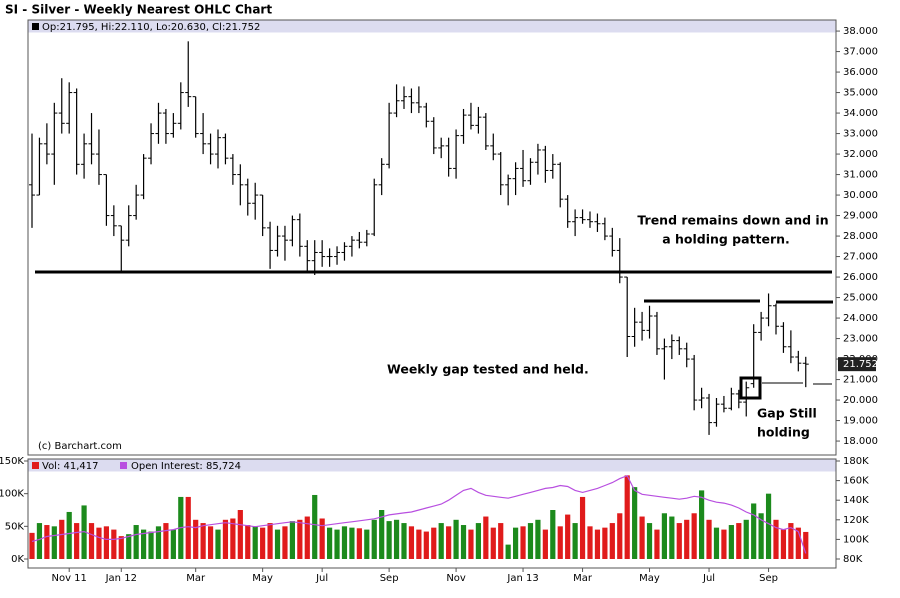 This screenshot has height=598, width=900. Describe the element at coordinates (860, 400) in the screenshot. I see `y-tick-label: 20.000` at that location.